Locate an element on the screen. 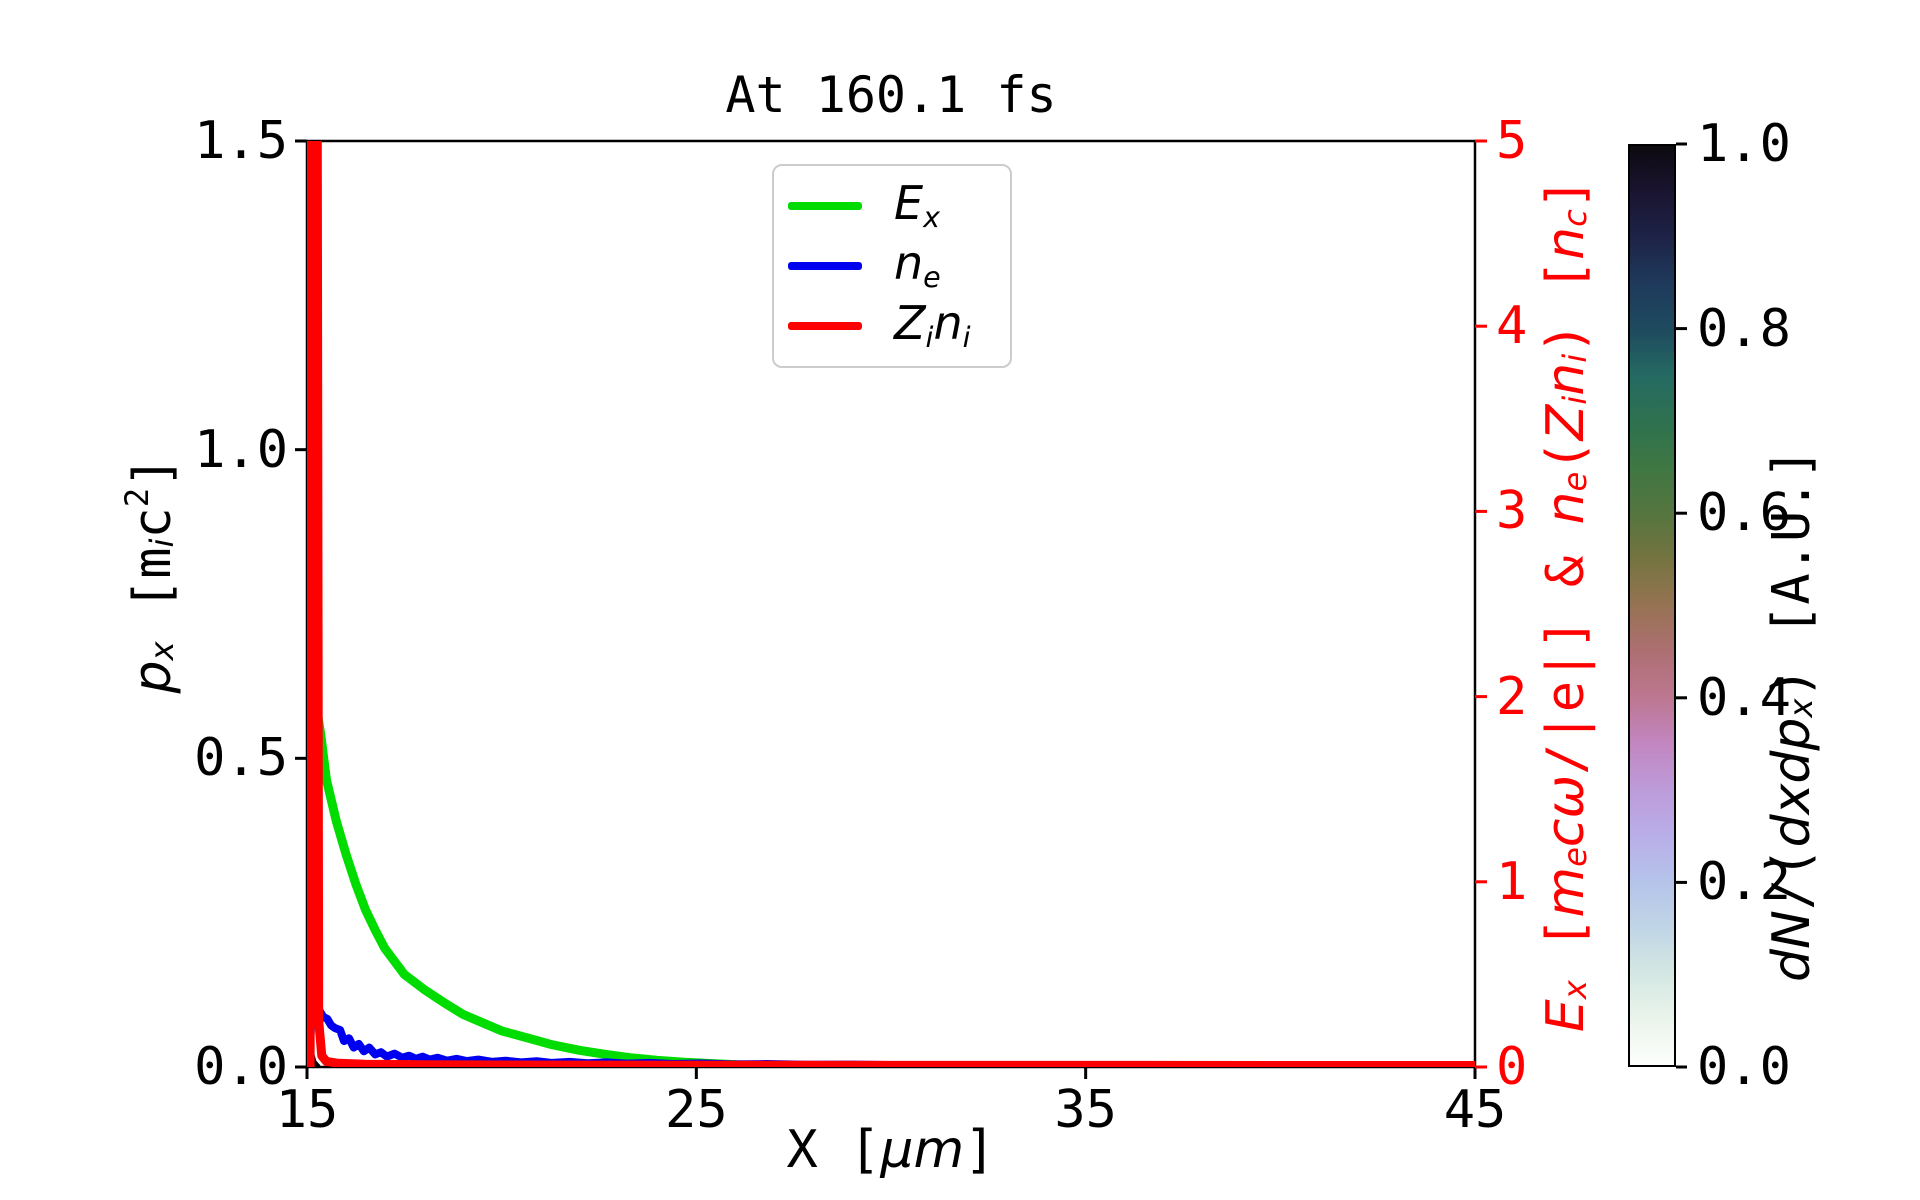 The image size is (1920, 1200). x-tick-label: 25 is located at coordinates (696, 1110).